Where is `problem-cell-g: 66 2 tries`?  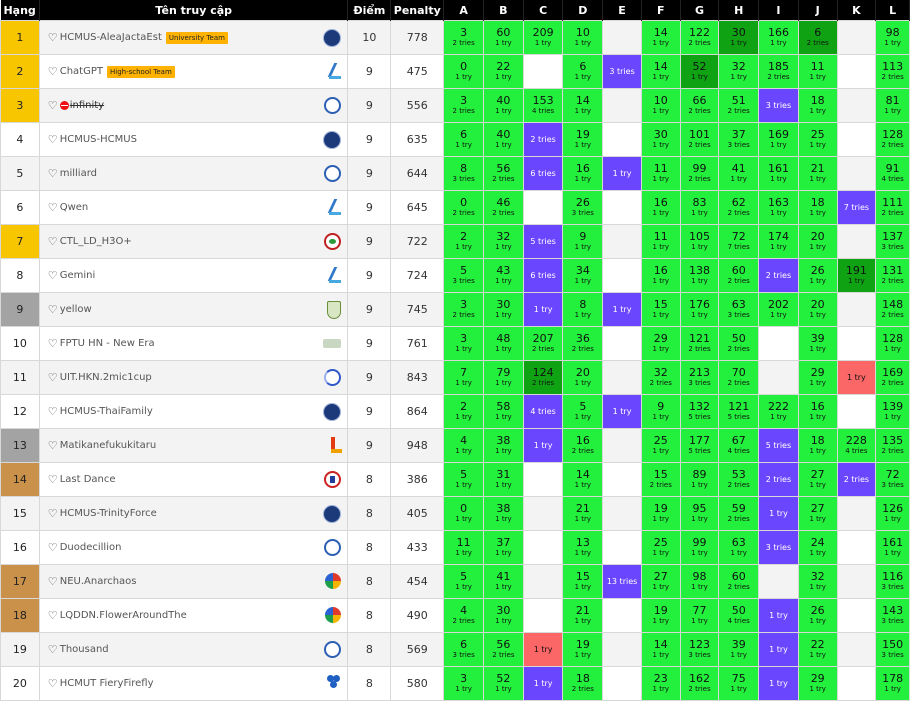
problem-cell-g: 66 2 tries is located at coordinates (699, 105).